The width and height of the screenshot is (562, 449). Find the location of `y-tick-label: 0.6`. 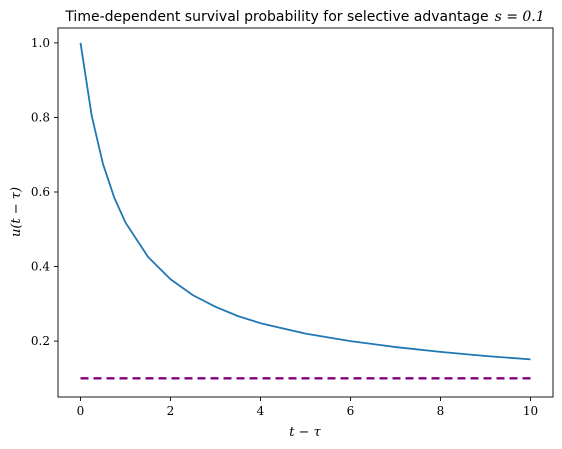

y-tick-label: 0.6 is located at coordinates (40, 192).